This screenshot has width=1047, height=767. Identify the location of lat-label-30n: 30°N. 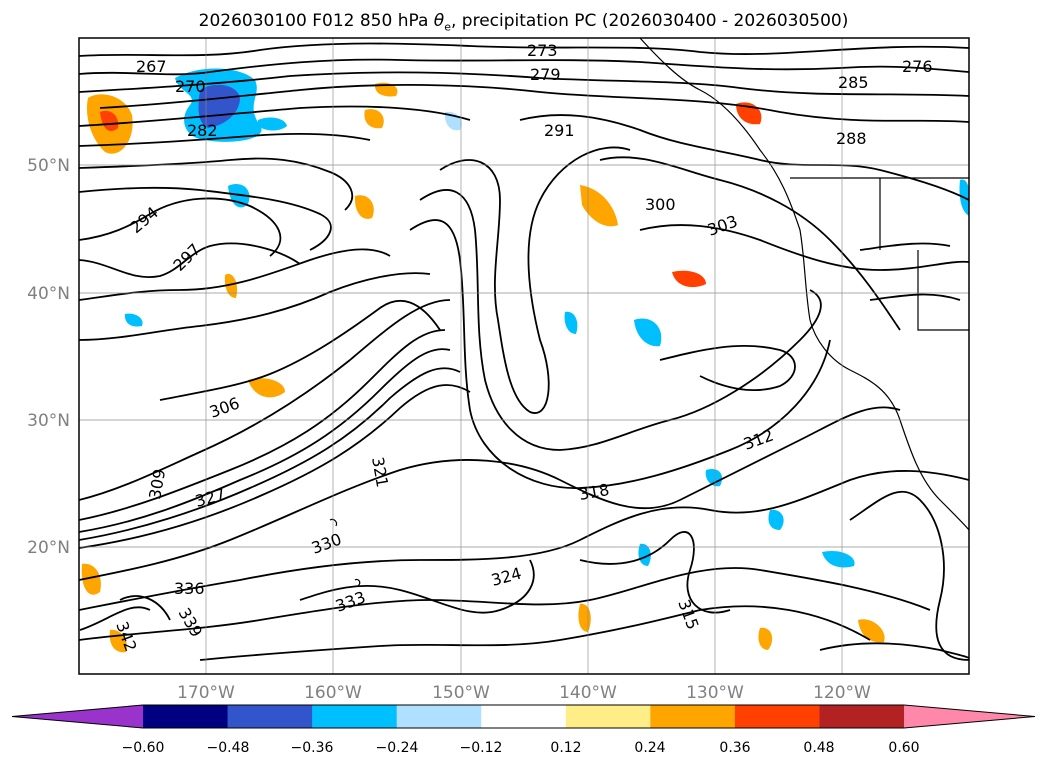
(48, 421).